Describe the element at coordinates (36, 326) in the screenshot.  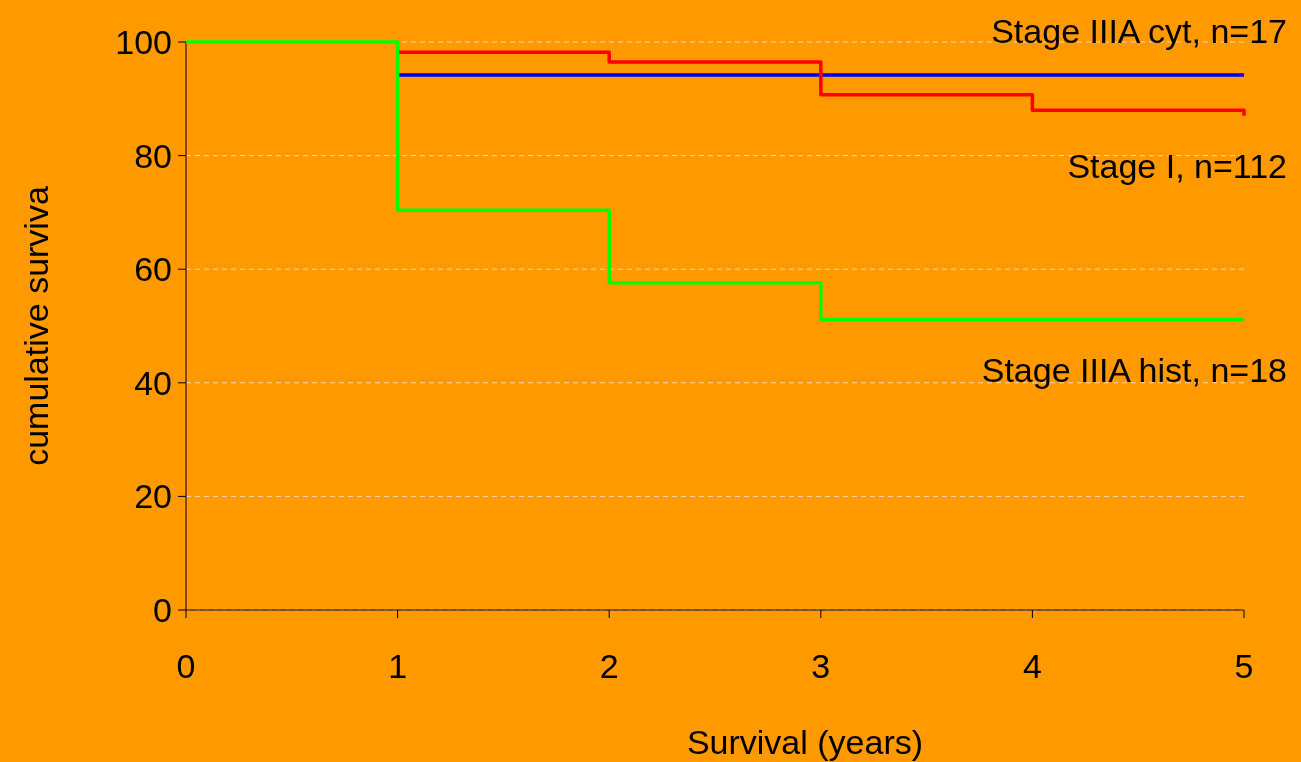
I see `y-axis-title: cumulative surviva` at that location.